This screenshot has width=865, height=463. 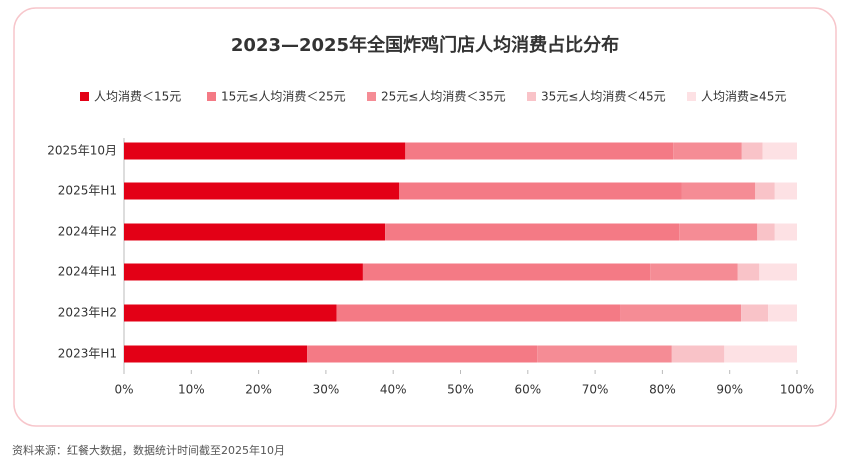 I want to click on legend-label: 35元≤人均消费＜45元, so click(x=603, y=97).